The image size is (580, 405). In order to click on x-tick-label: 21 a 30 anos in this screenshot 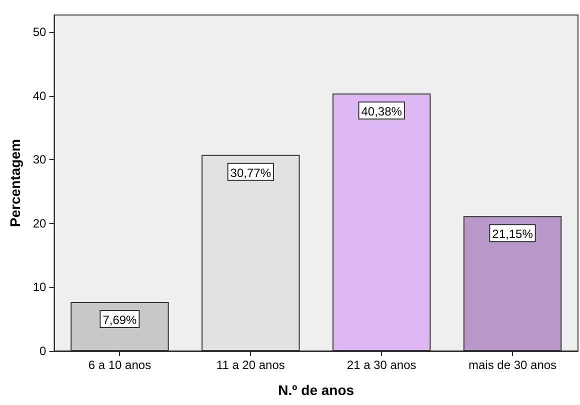, I will do `click(381, 365)`.